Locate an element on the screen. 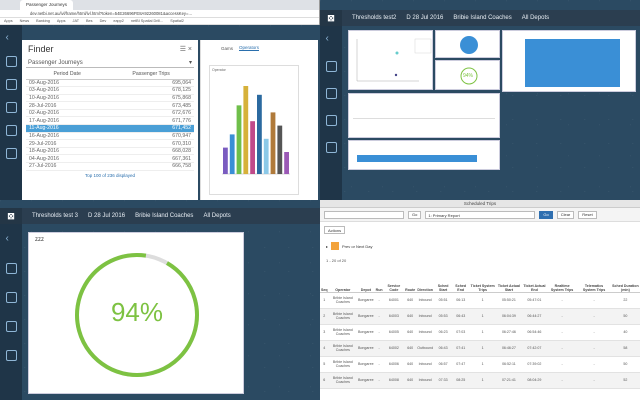 This screenshot has width=640, height=400. bookmark-item: Bes is located at coordinates (89, 21).